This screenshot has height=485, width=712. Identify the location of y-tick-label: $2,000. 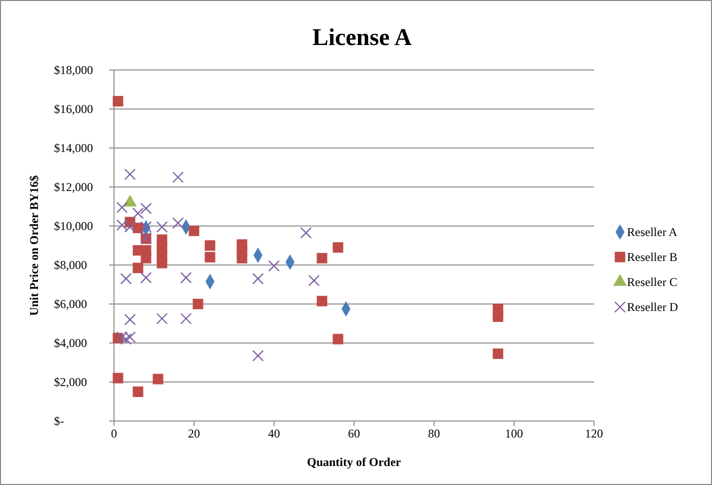
(70, 381).